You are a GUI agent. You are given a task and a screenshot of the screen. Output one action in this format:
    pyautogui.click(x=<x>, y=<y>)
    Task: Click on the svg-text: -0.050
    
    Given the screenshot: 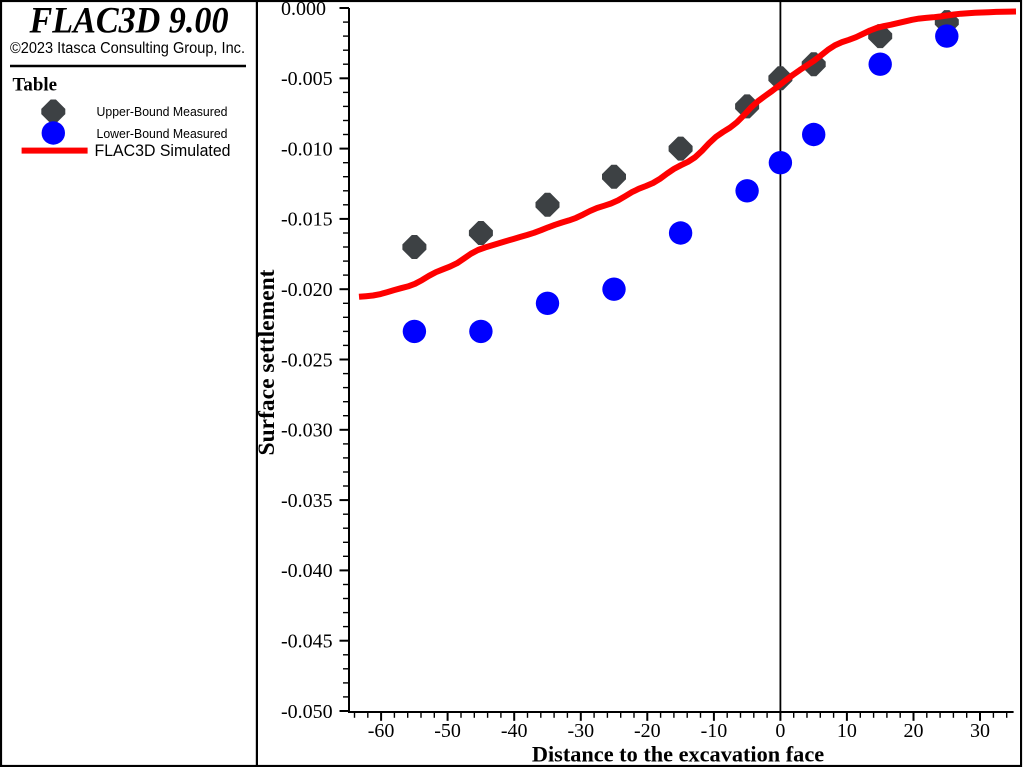 What is the action you would take?
    pyautogui.click(x=307, y=712)
    